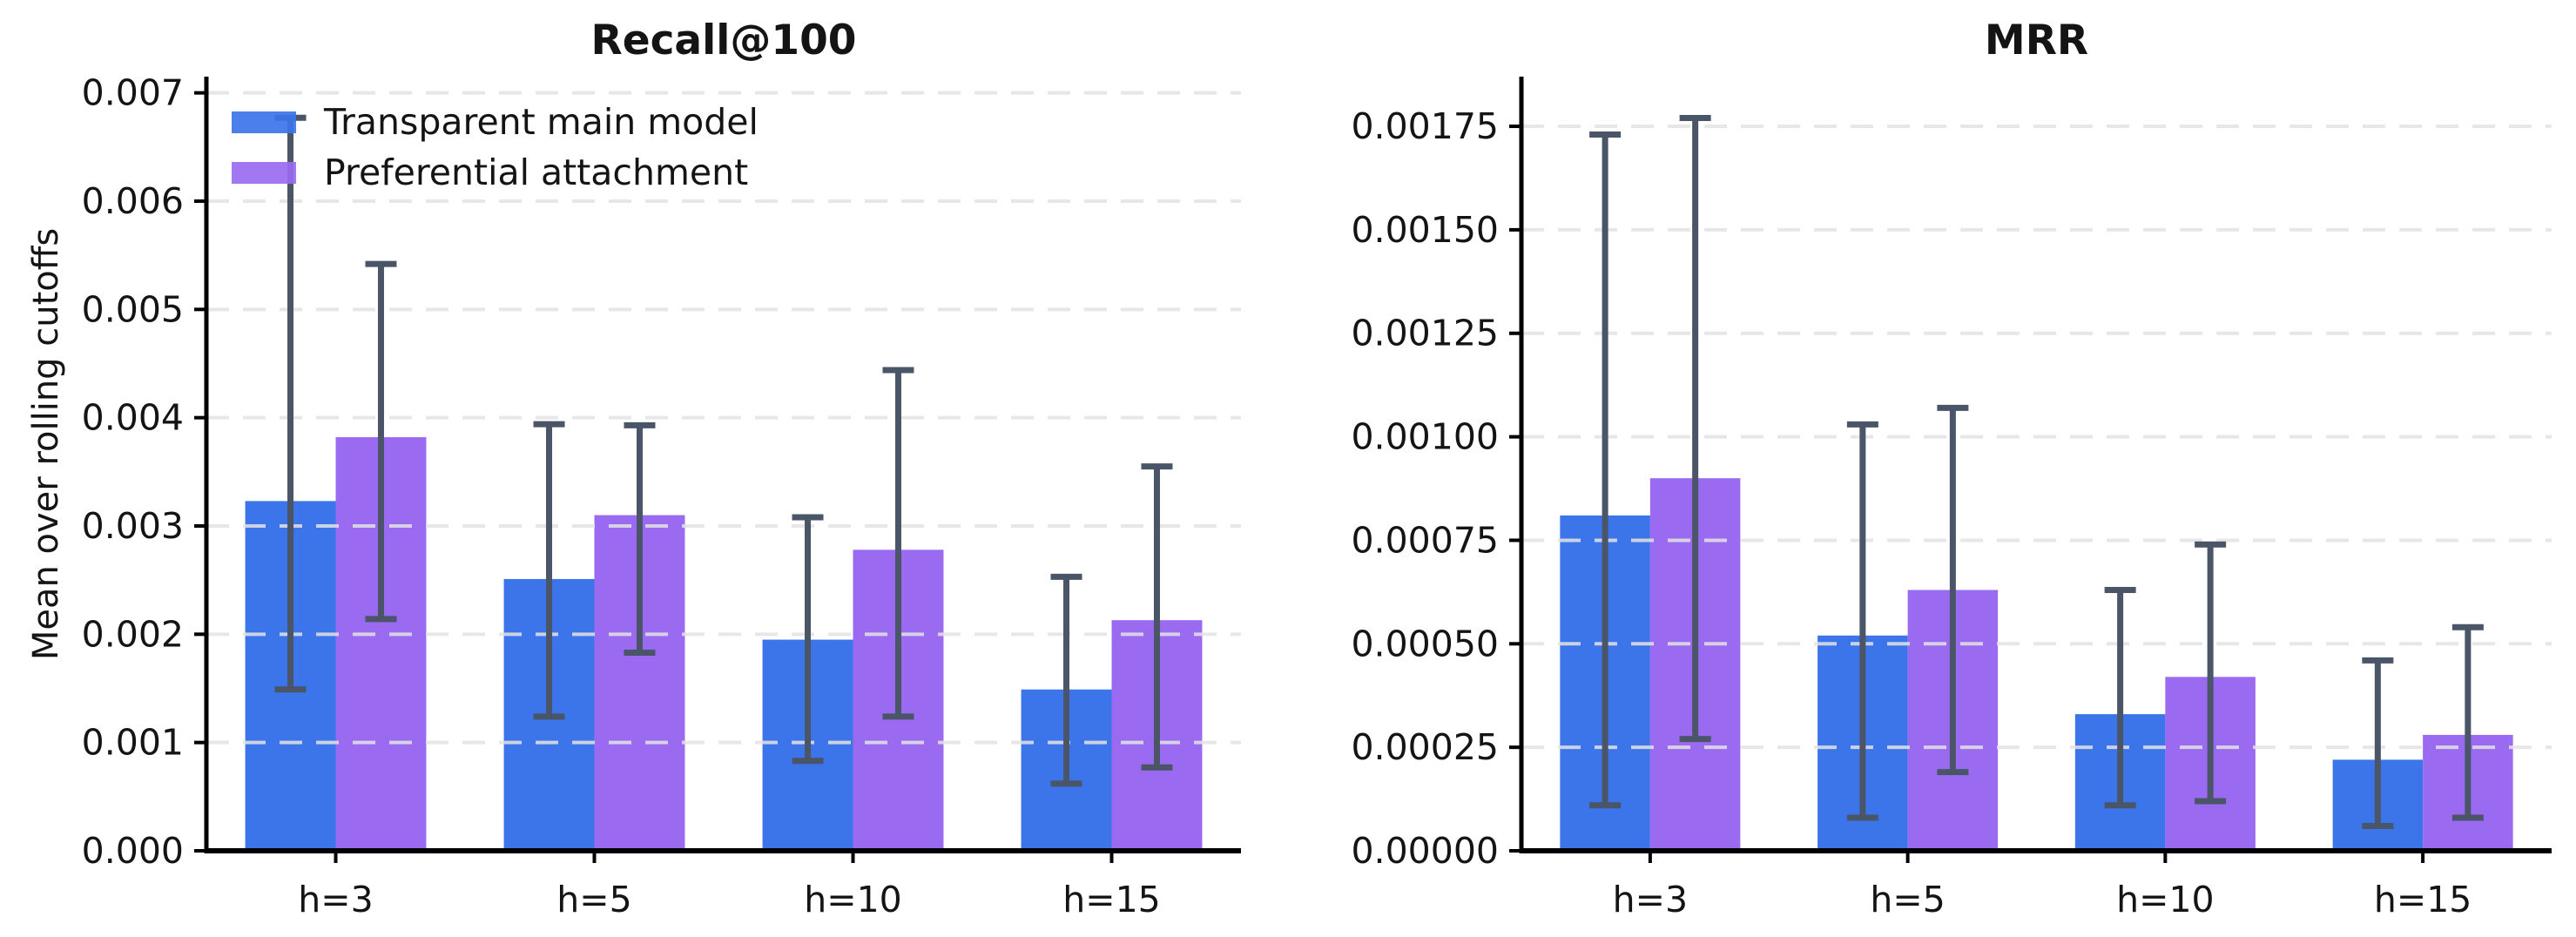  What do you see at coordinates (1425, 230) in the screenshot?
I see `y-tick-label: 0.00150` at bounding box center [1425, 230].